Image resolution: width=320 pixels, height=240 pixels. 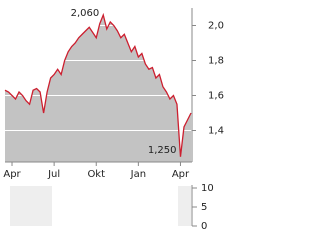 I want to click on y-tick-label: 2,0, so click(x=216, y=26).